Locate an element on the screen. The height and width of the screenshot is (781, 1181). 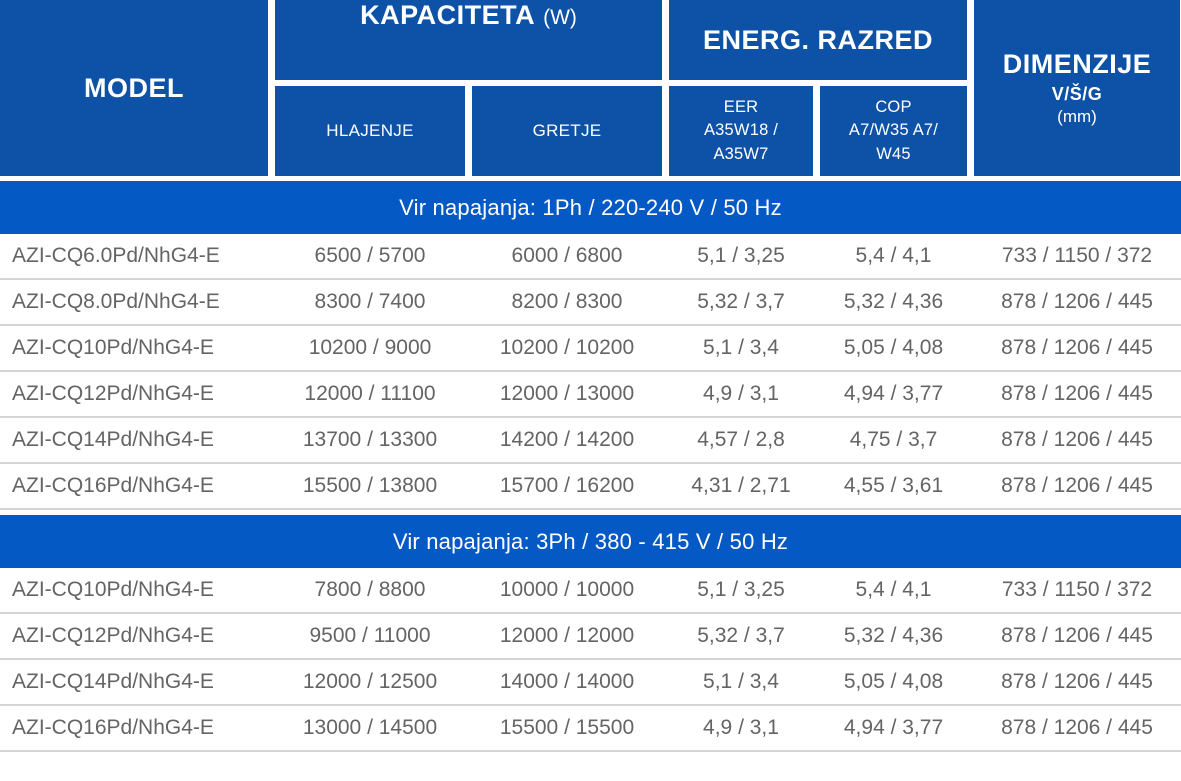
gretje-header-label: GRETJE is located at coordinates (567, 130).